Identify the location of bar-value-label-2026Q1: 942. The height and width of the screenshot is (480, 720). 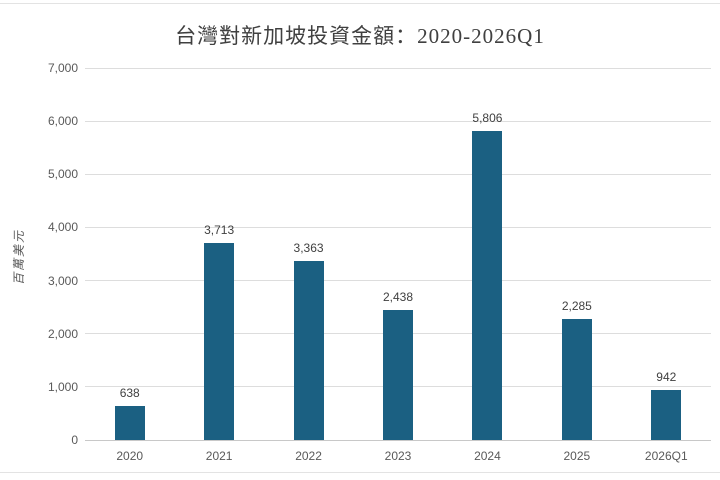
(666, 376).